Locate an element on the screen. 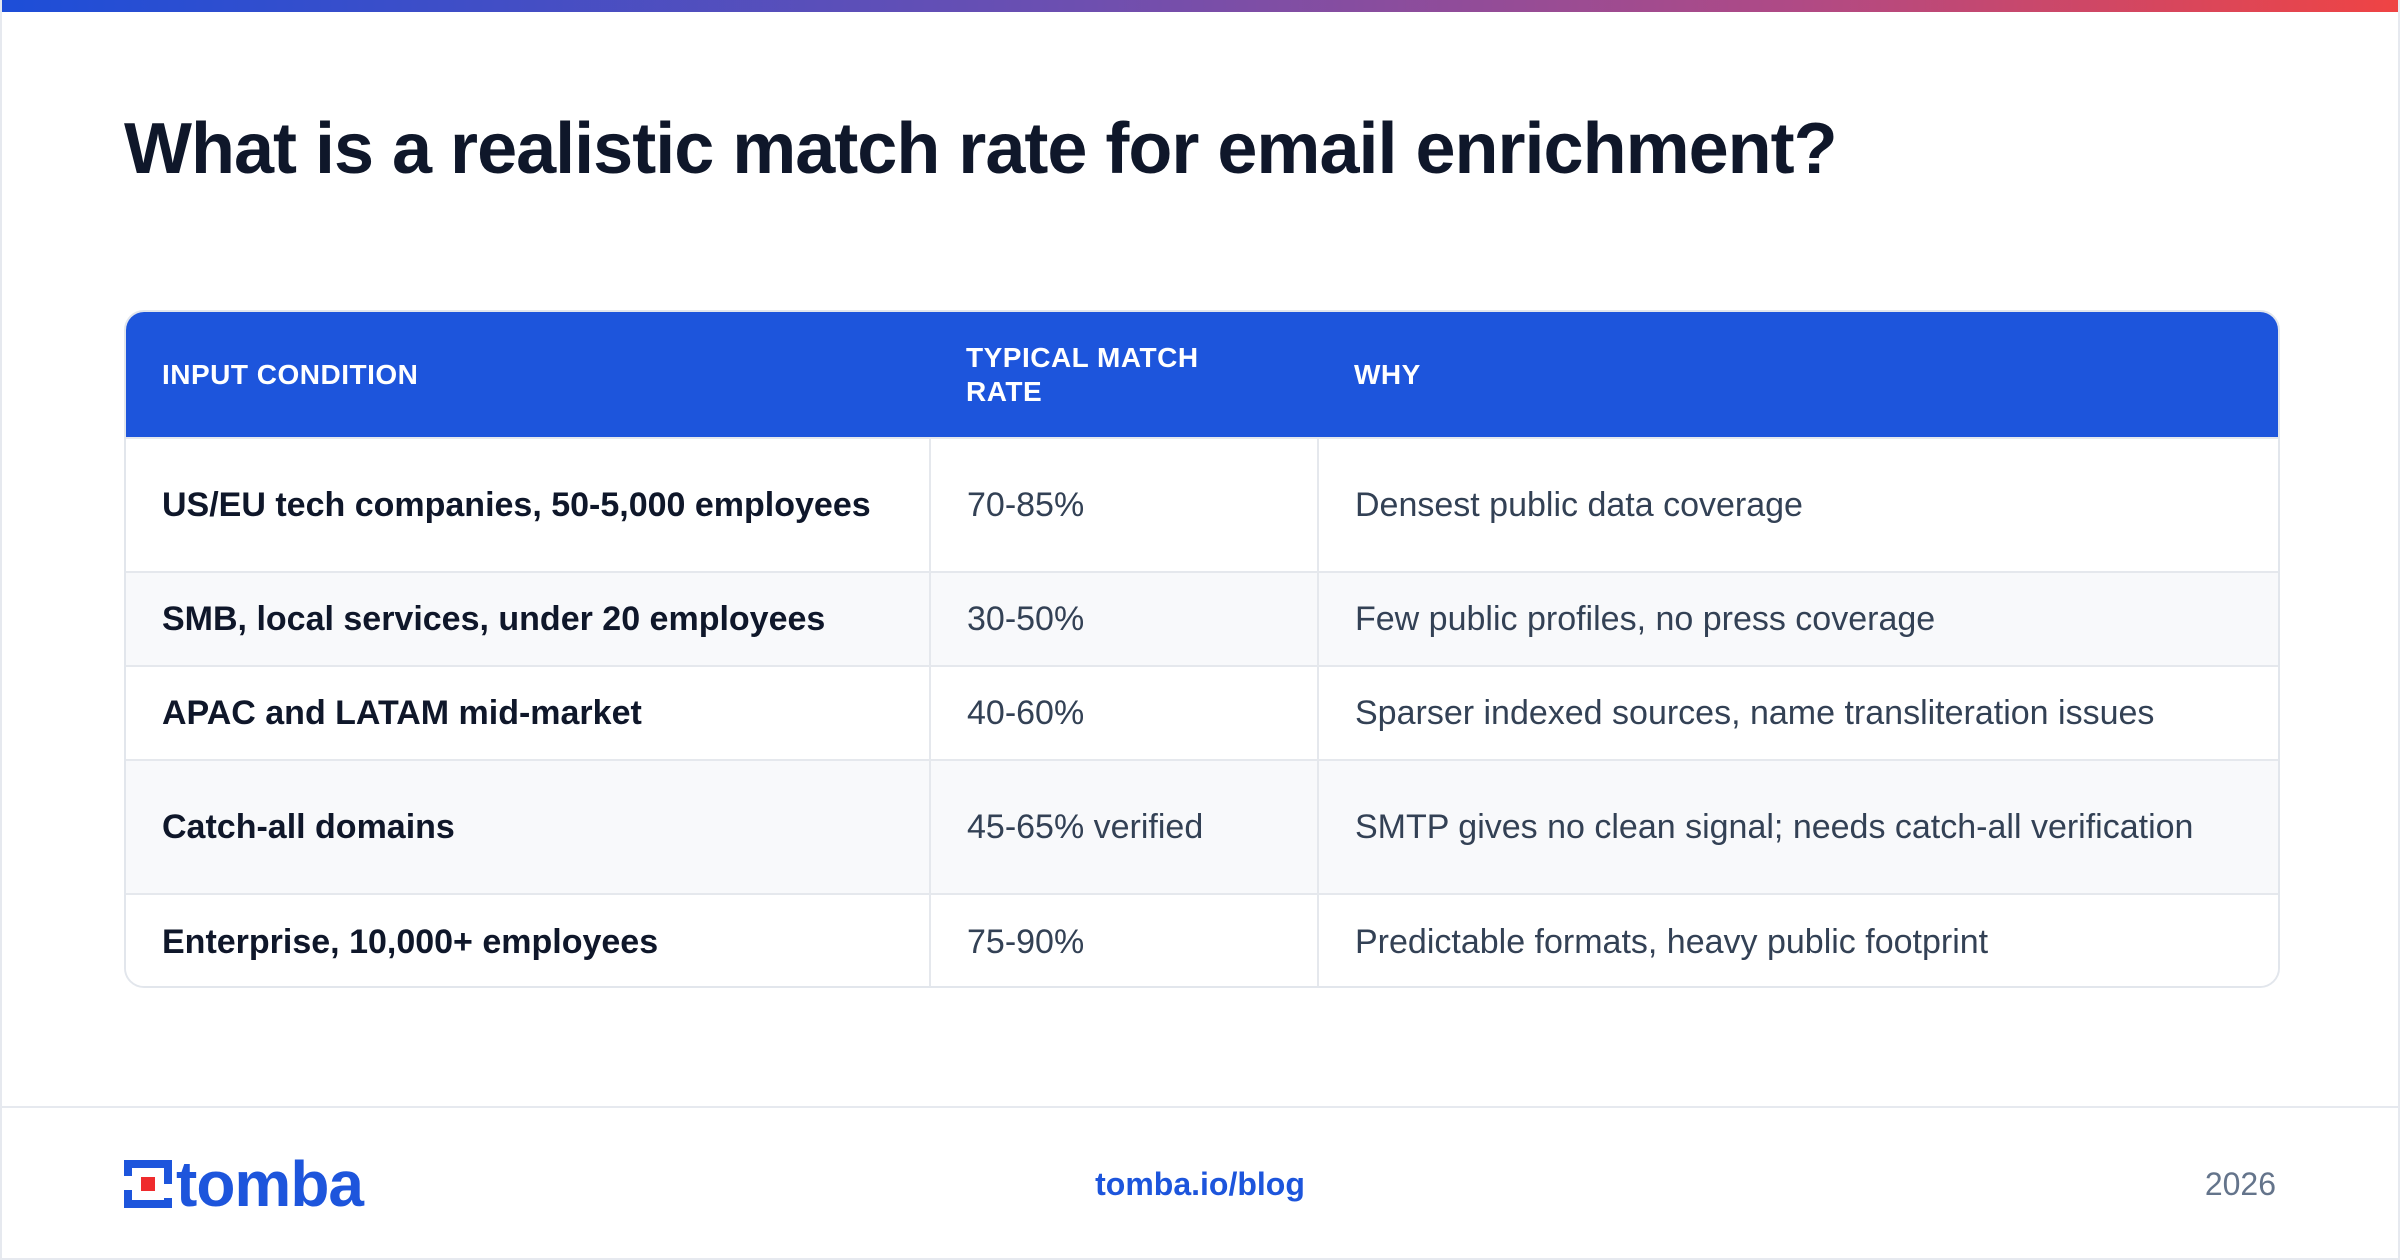 This screenshot has width=2400, height=1260. blog-link: tomba.io/blog is located at coordinates (1200, 1184).